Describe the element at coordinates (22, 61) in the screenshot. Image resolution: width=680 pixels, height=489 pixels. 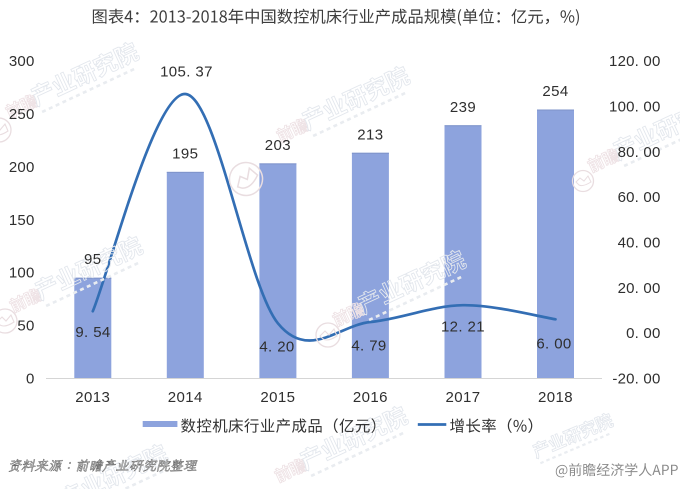
I see `svg-text: 300` at that location.